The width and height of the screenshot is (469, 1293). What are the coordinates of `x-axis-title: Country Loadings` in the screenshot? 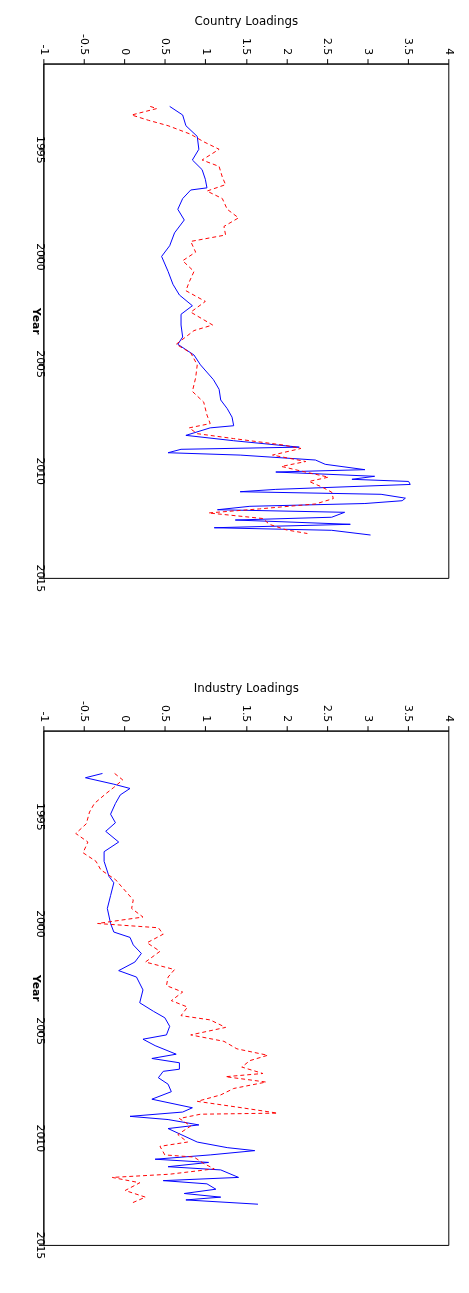 It's located at (246, 21).